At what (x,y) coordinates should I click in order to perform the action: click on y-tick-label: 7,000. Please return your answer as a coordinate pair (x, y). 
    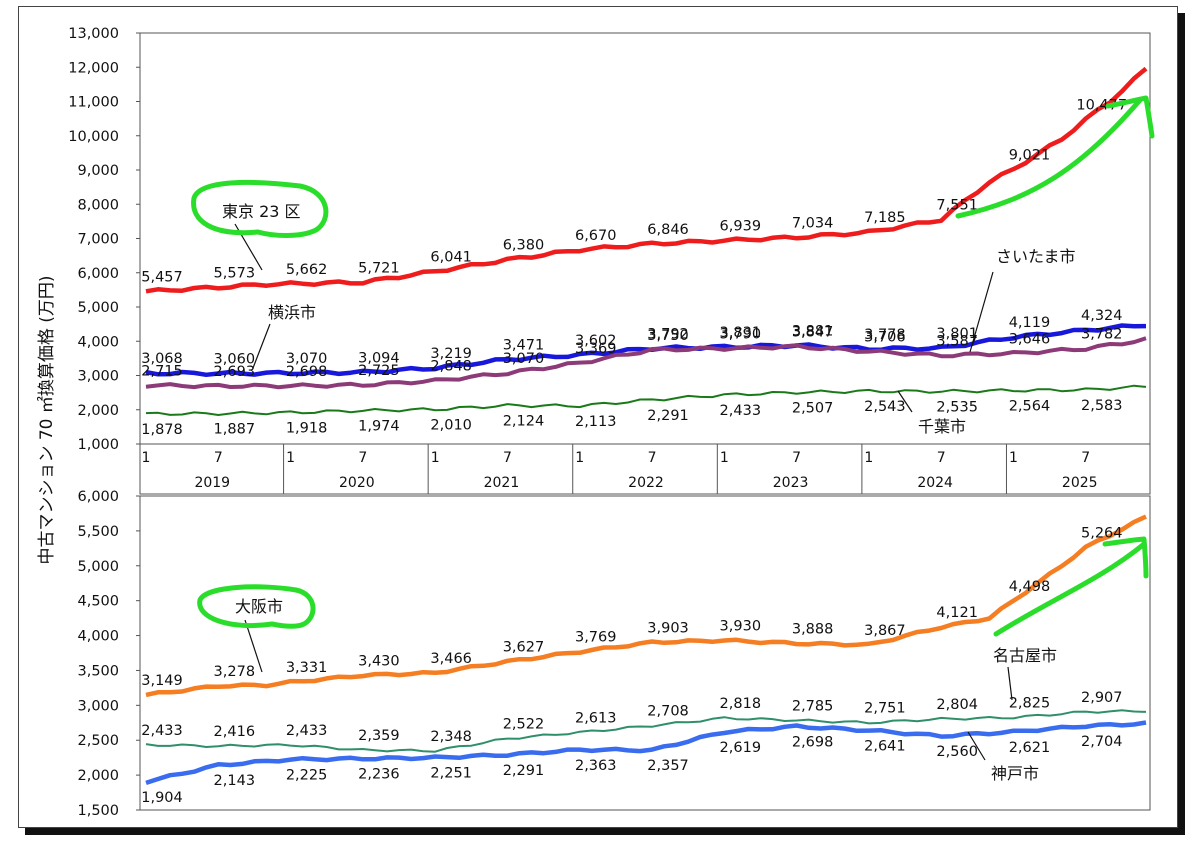
    Looking at the image, I should click on (98, 240).